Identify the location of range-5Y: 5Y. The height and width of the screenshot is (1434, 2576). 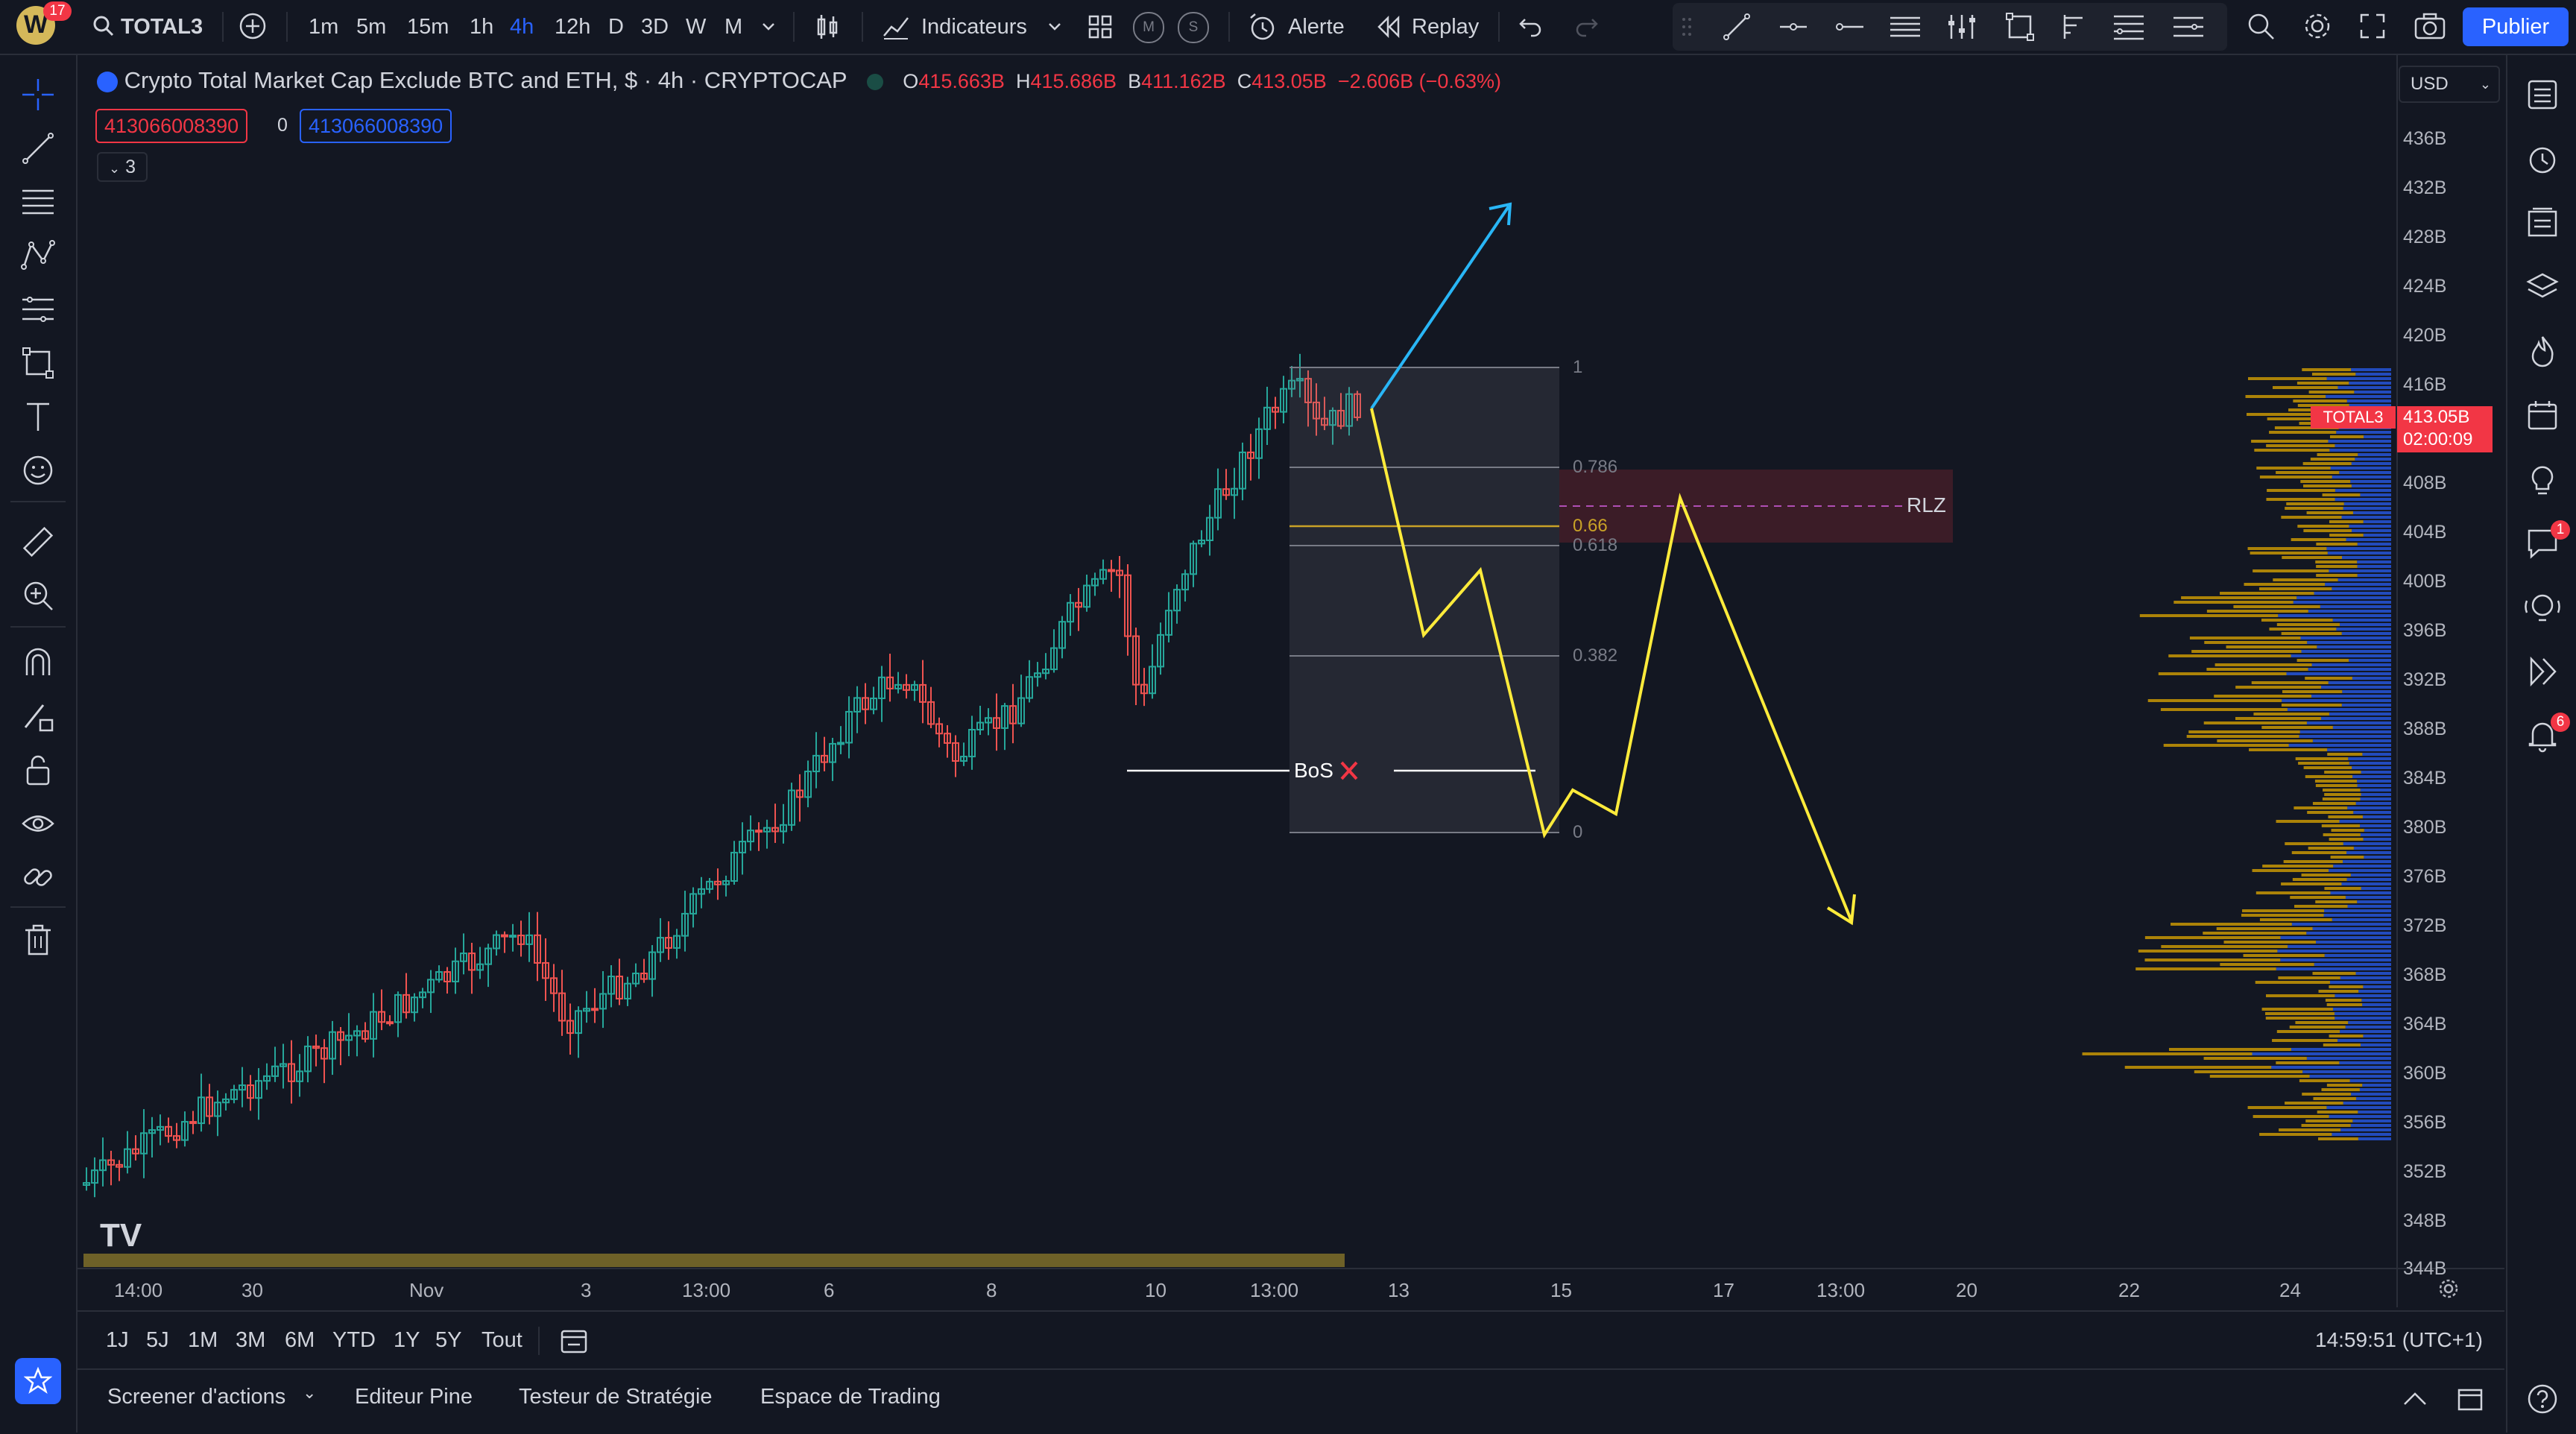
(449, 1340).